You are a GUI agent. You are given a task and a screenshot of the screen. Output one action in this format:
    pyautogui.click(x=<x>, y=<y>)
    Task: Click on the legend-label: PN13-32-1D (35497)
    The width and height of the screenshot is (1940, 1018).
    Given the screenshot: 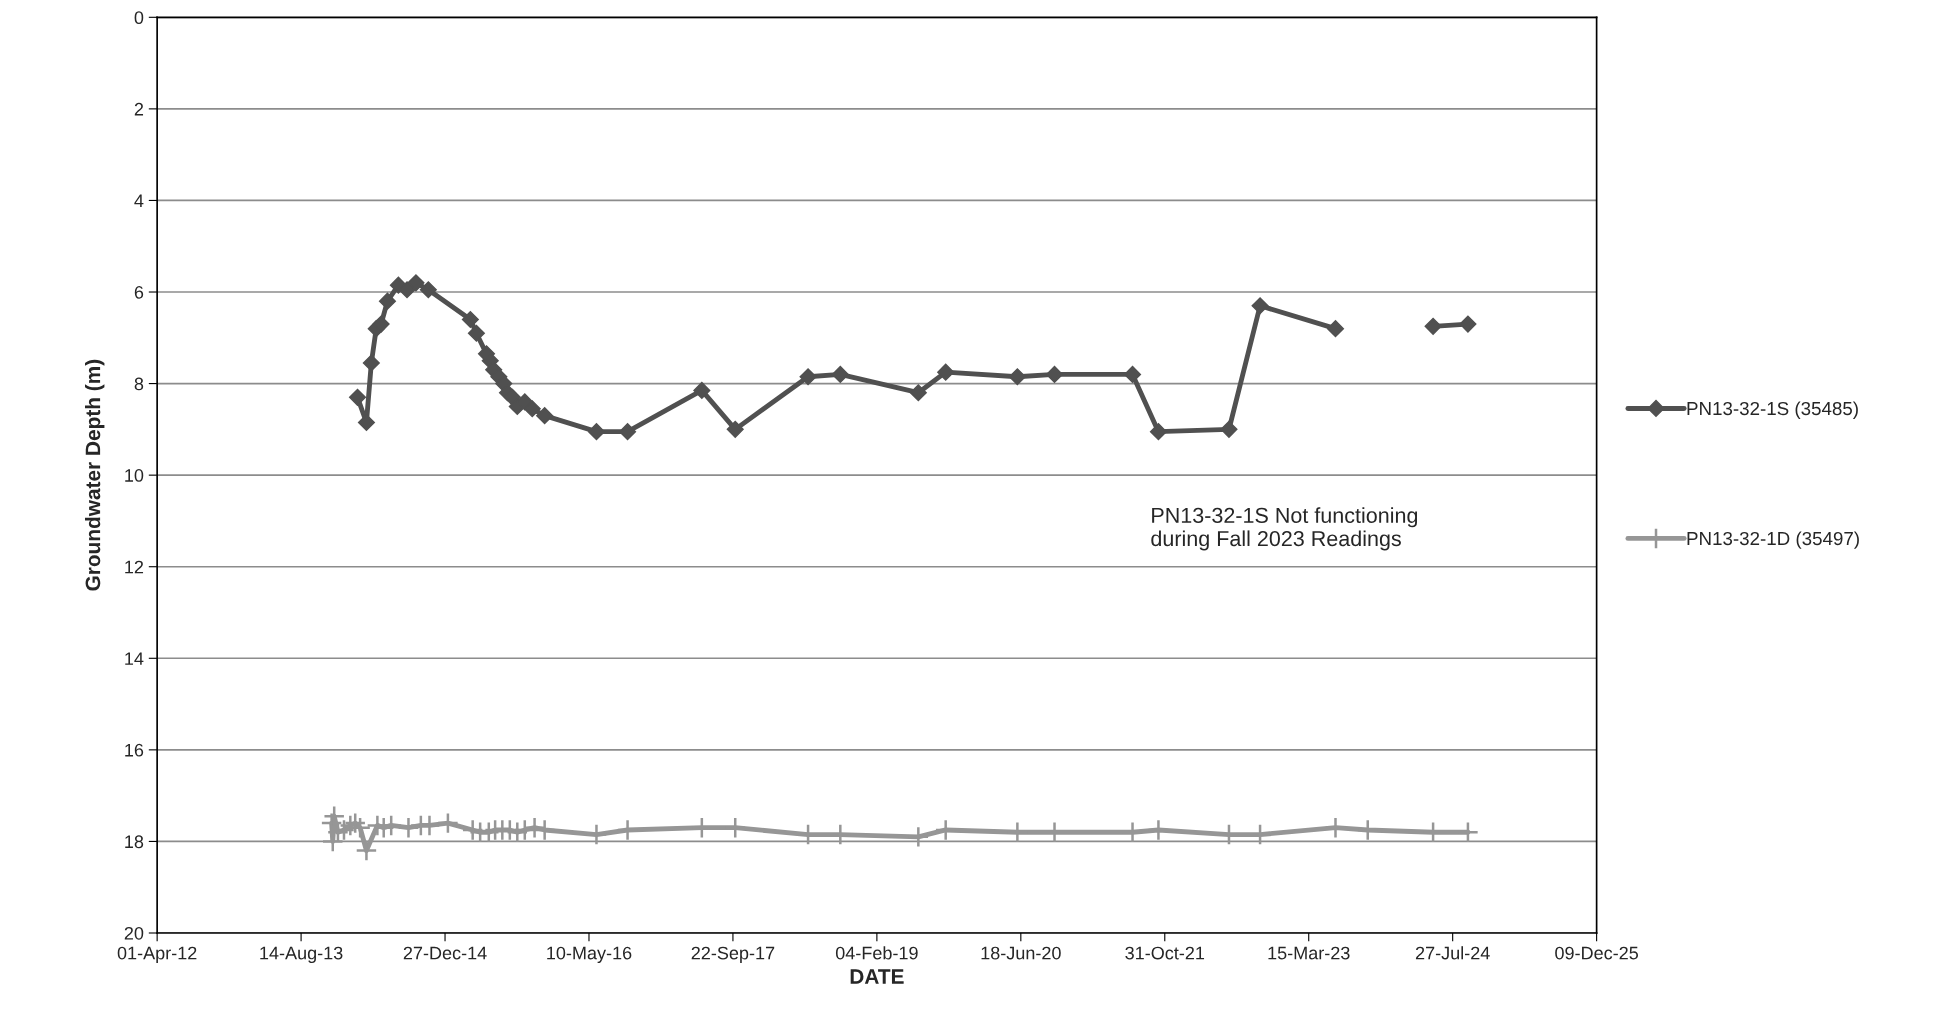 What is the action you would take?
    pyautogui.click(x=1773, y=540)
    